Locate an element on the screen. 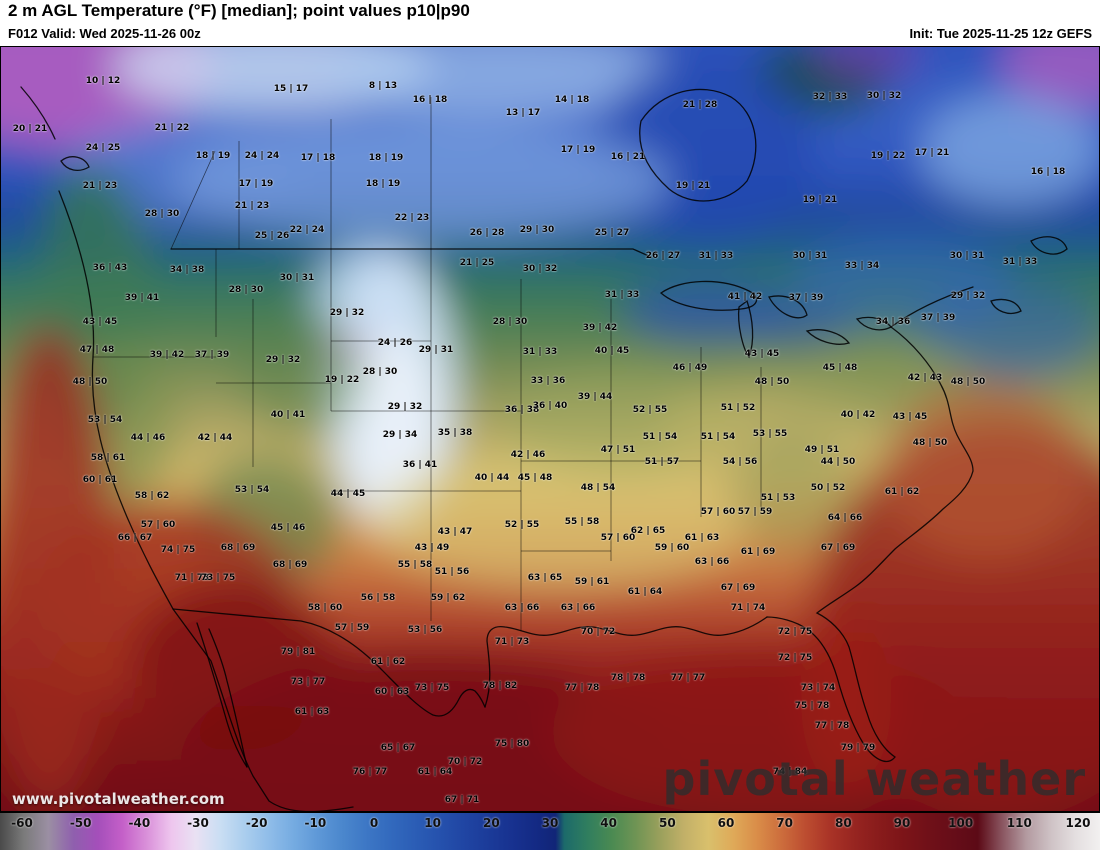 The width and height of the screenshot is (1100, 850). colorbar-tick-label: 60 is located at coordinates (726, 823).